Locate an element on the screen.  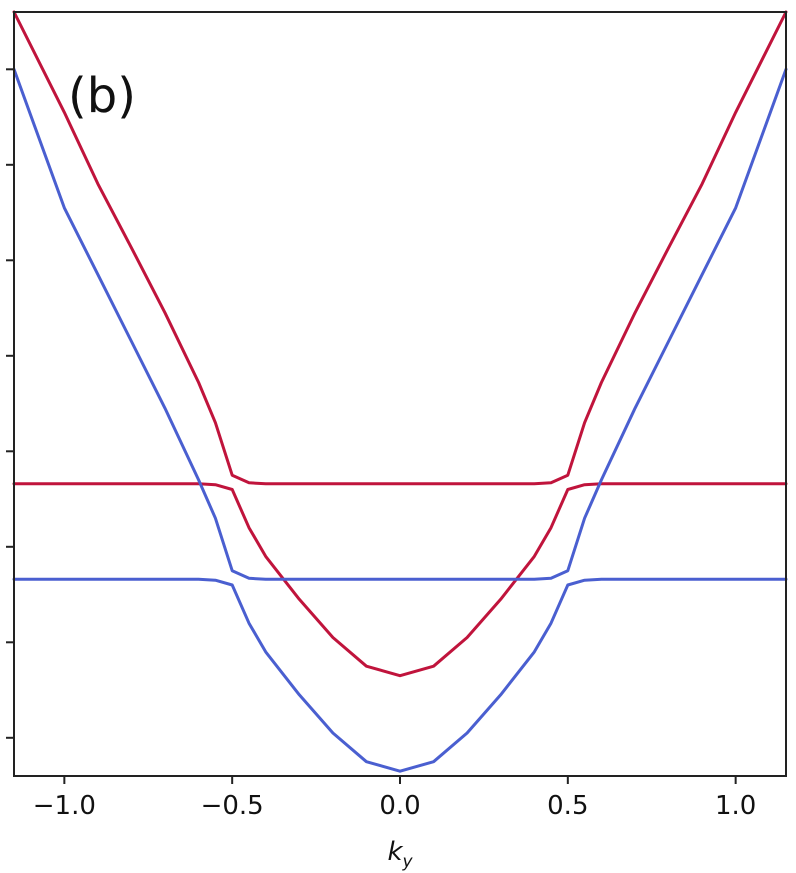
x-axis-label-sub: y is located at coordinates (408, 862).